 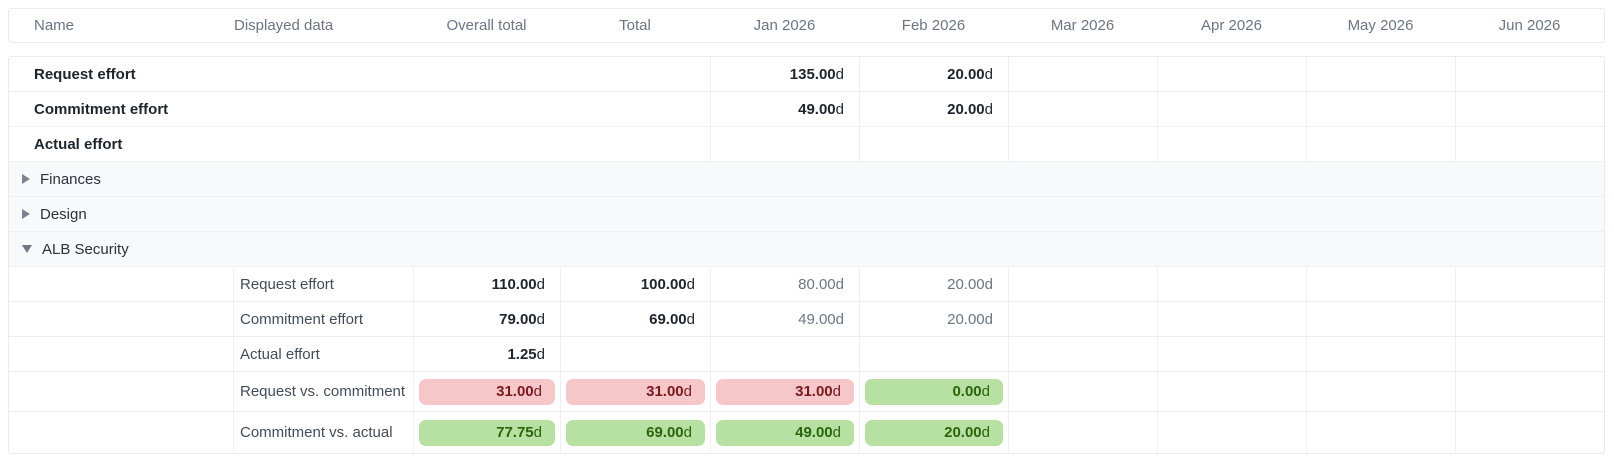 I want to click on column-header-total: Total, so click(x=635, y=25).